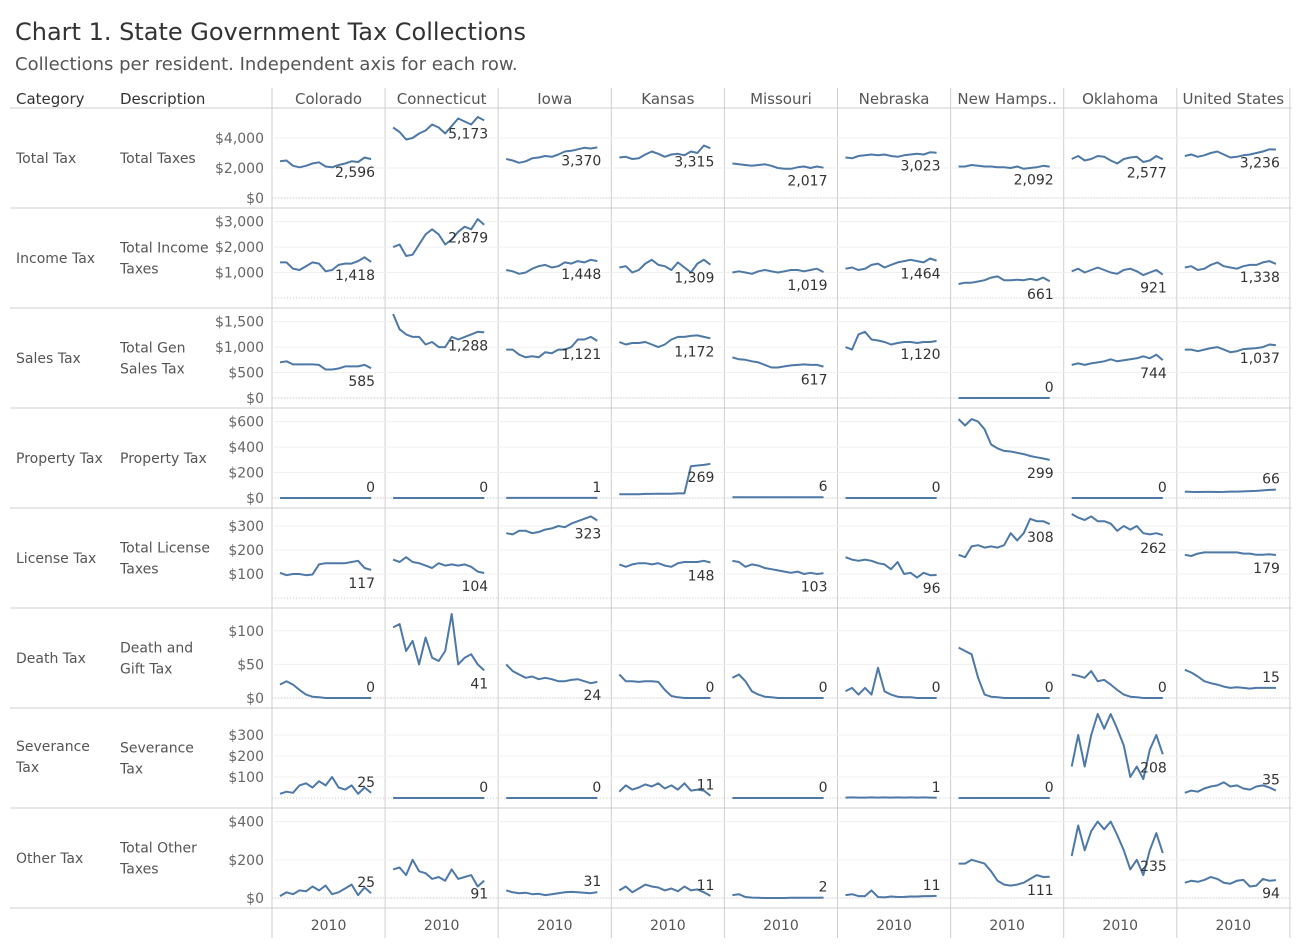 The width and height of the screenshot is (1300, 949). Describe the element at coordinates (814, 381) in the screenshot. I see `data-label: 617` at that location.